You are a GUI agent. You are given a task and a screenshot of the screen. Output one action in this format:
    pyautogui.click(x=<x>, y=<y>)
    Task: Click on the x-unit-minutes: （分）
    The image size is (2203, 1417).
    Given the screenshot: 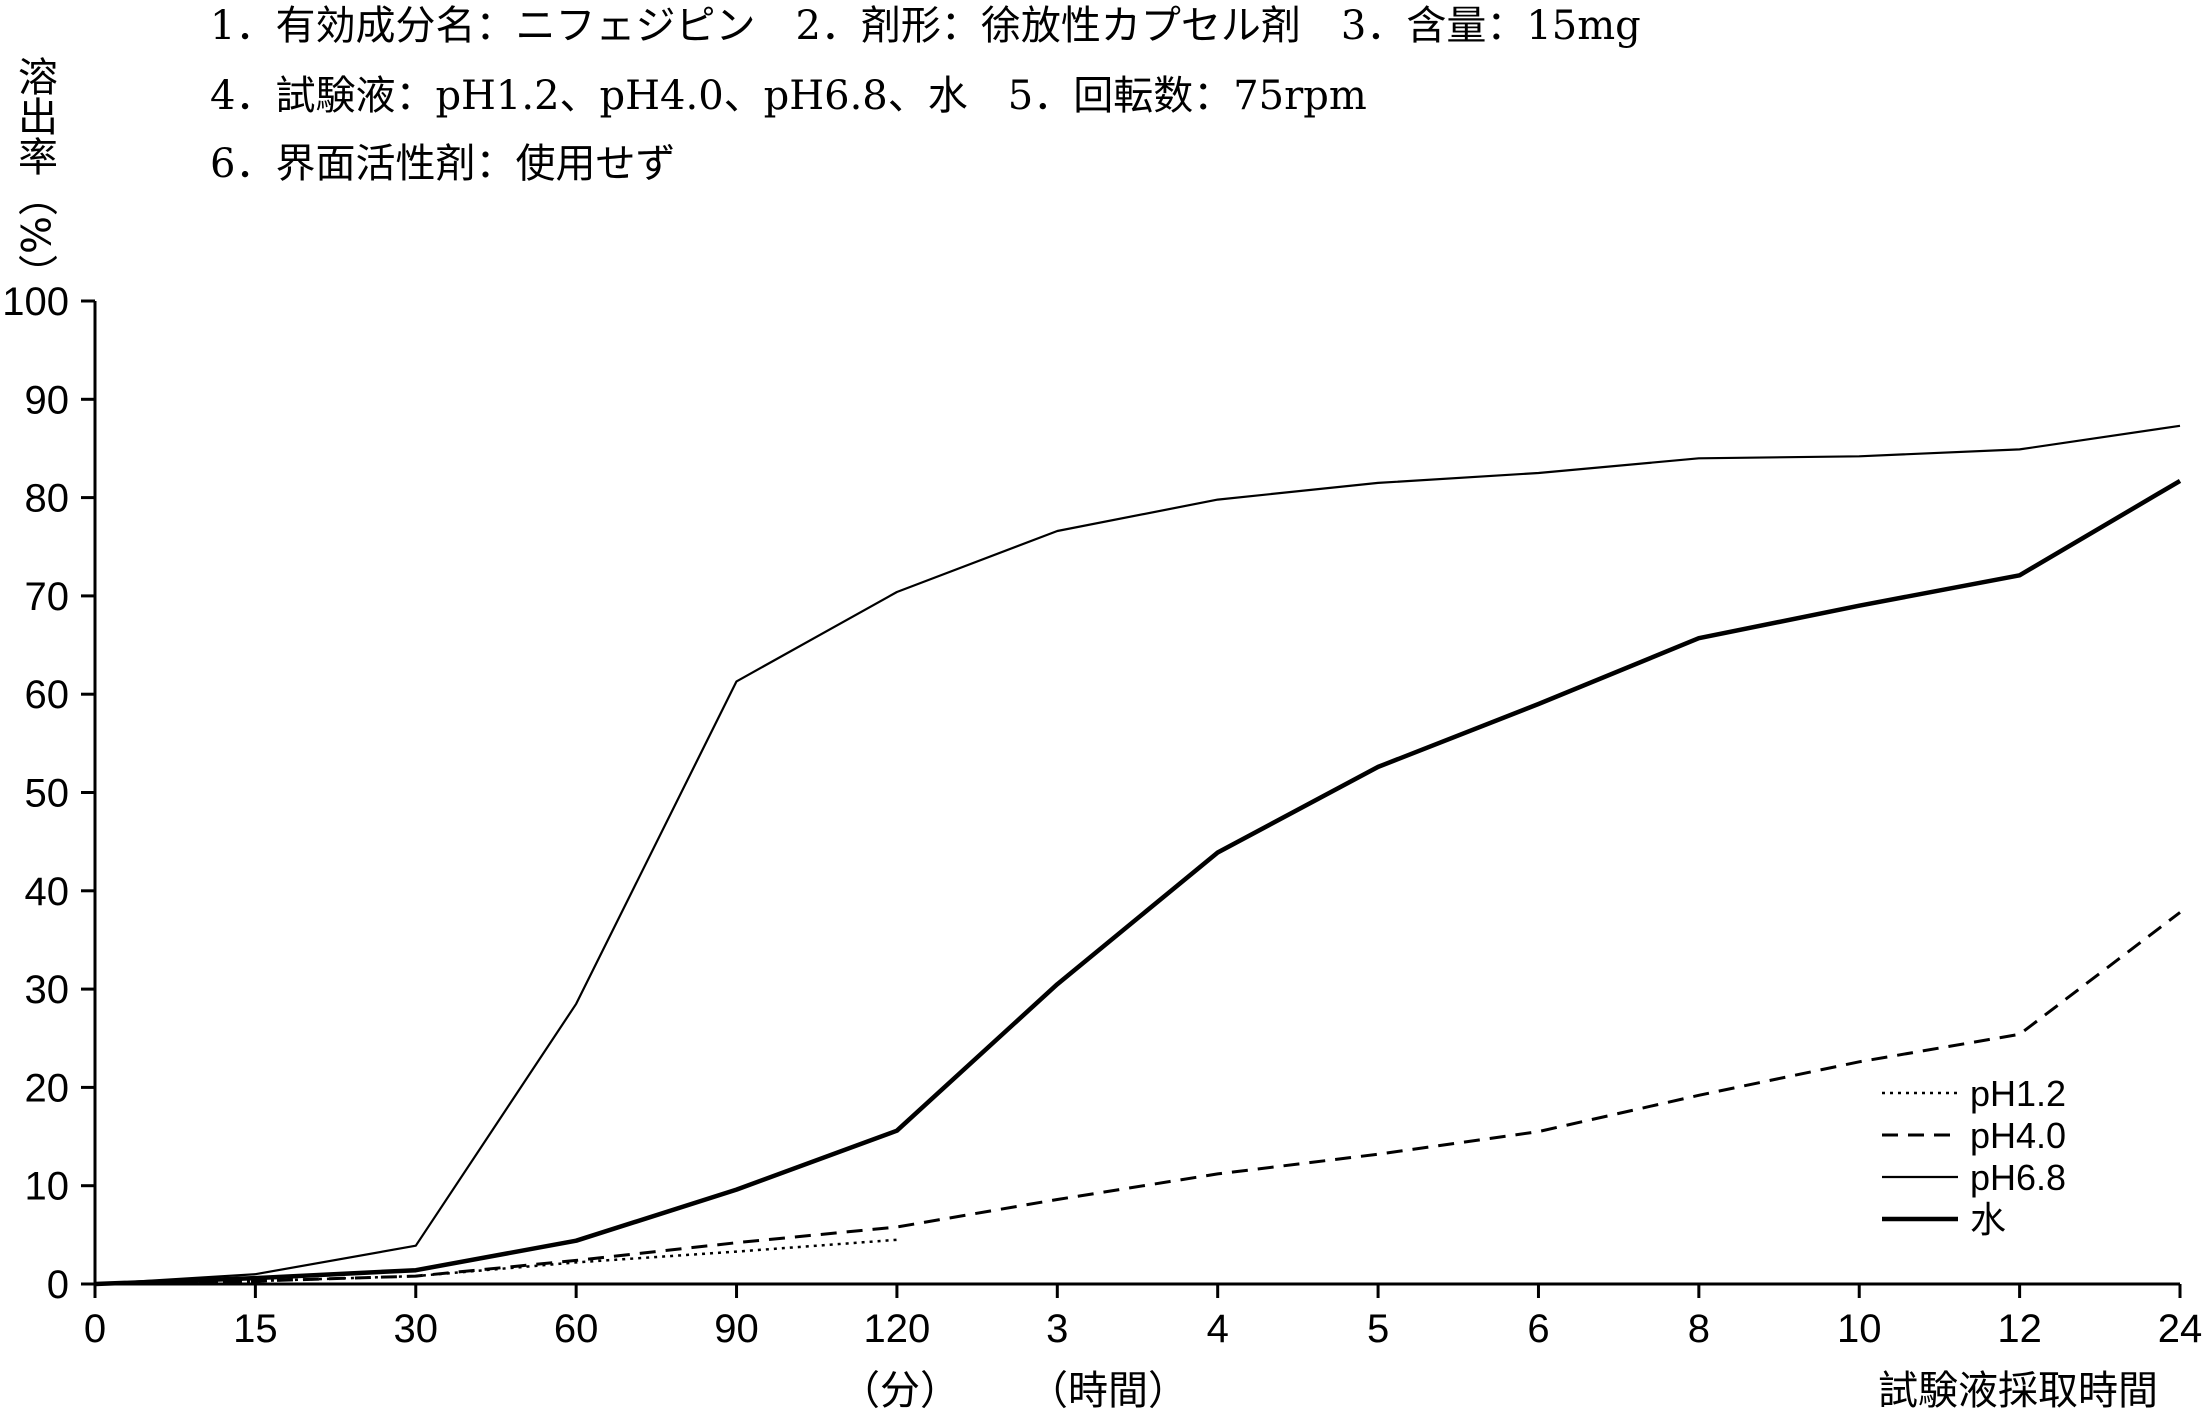 What is the action you would take?
    pyautogui.click(x=900, y=1391)
    